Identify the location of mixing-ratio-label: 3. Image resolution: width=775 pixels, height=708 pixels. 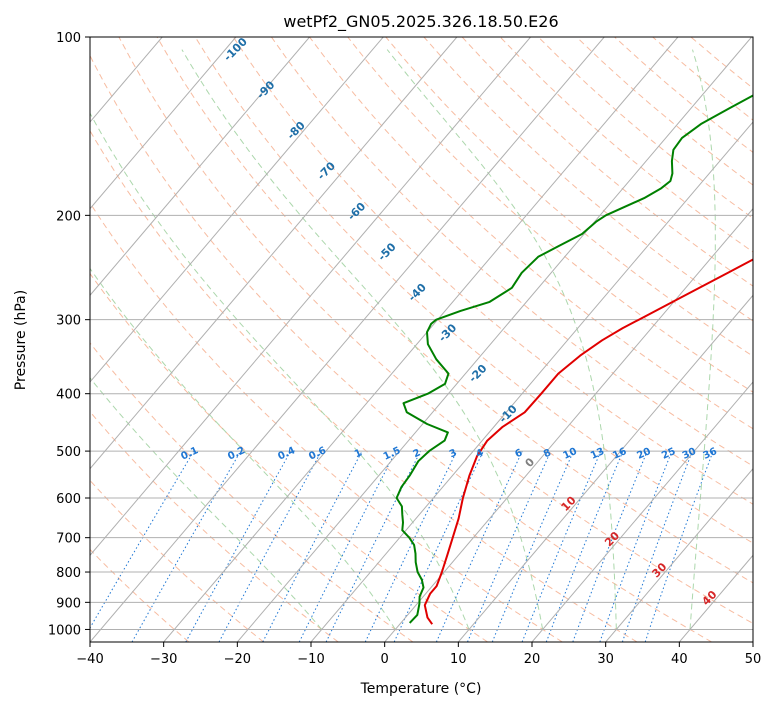
(453, 453).